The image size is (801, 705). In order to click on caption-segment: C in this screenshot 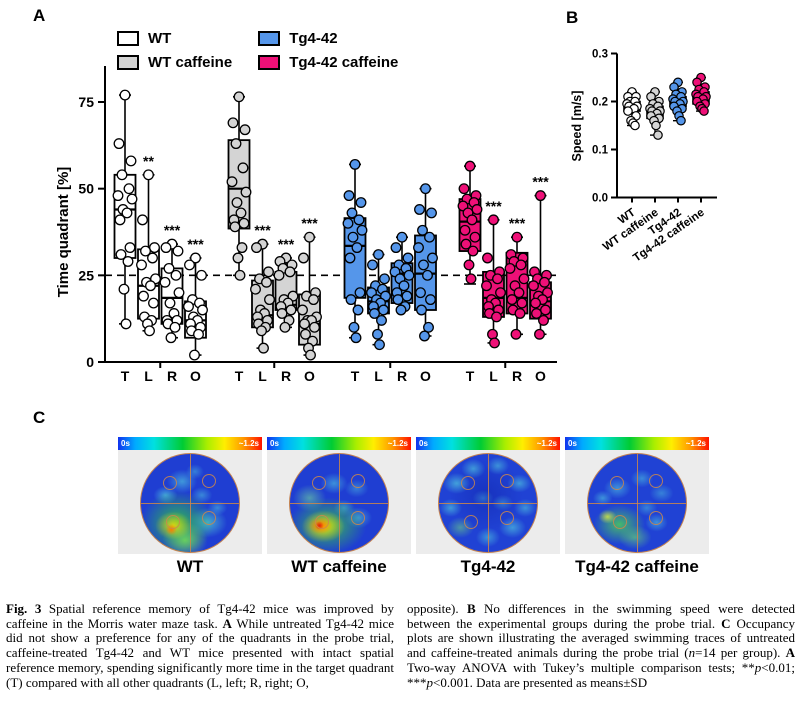, I will do `click(726, 623)`.